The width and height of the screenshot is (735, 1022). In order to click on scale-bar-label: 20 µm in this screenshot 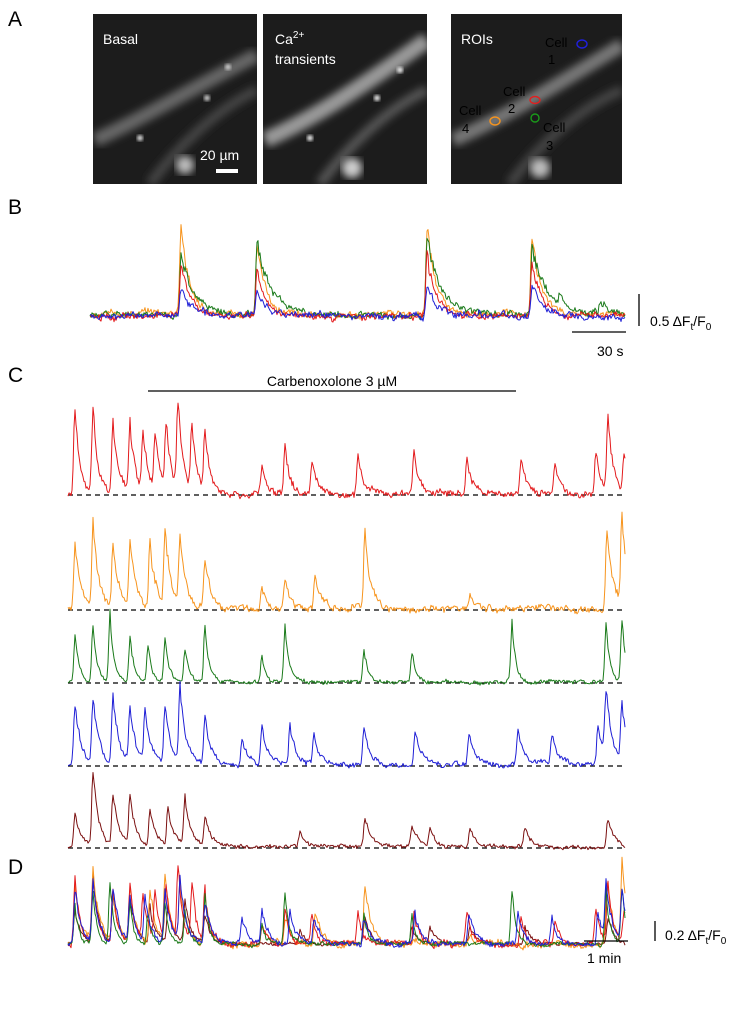, I will do `click(219, 155)`.